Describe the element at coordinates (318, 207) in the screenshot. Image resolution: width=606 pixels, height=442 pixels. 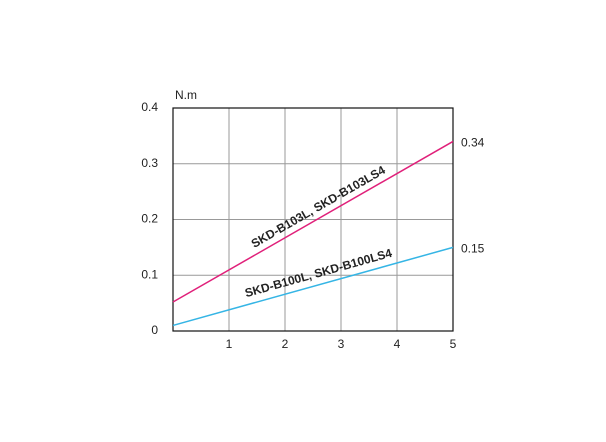
I see `series-label: SKD-B103L, SKD-B103LS4` at that location.